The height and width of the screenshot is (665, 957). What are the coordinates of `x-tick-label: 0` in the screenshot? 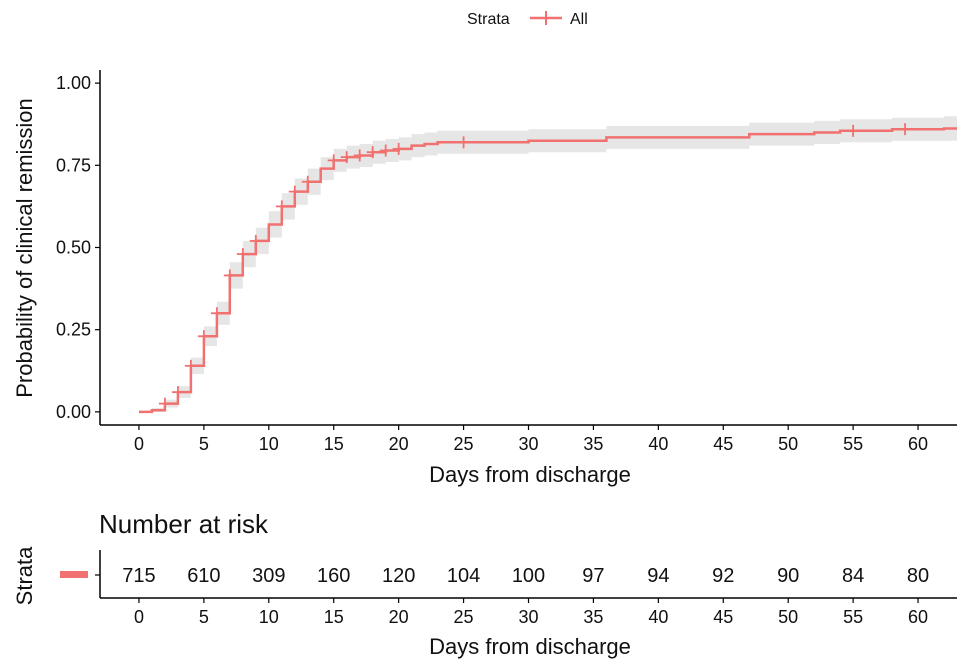 It's located at (139, 444).